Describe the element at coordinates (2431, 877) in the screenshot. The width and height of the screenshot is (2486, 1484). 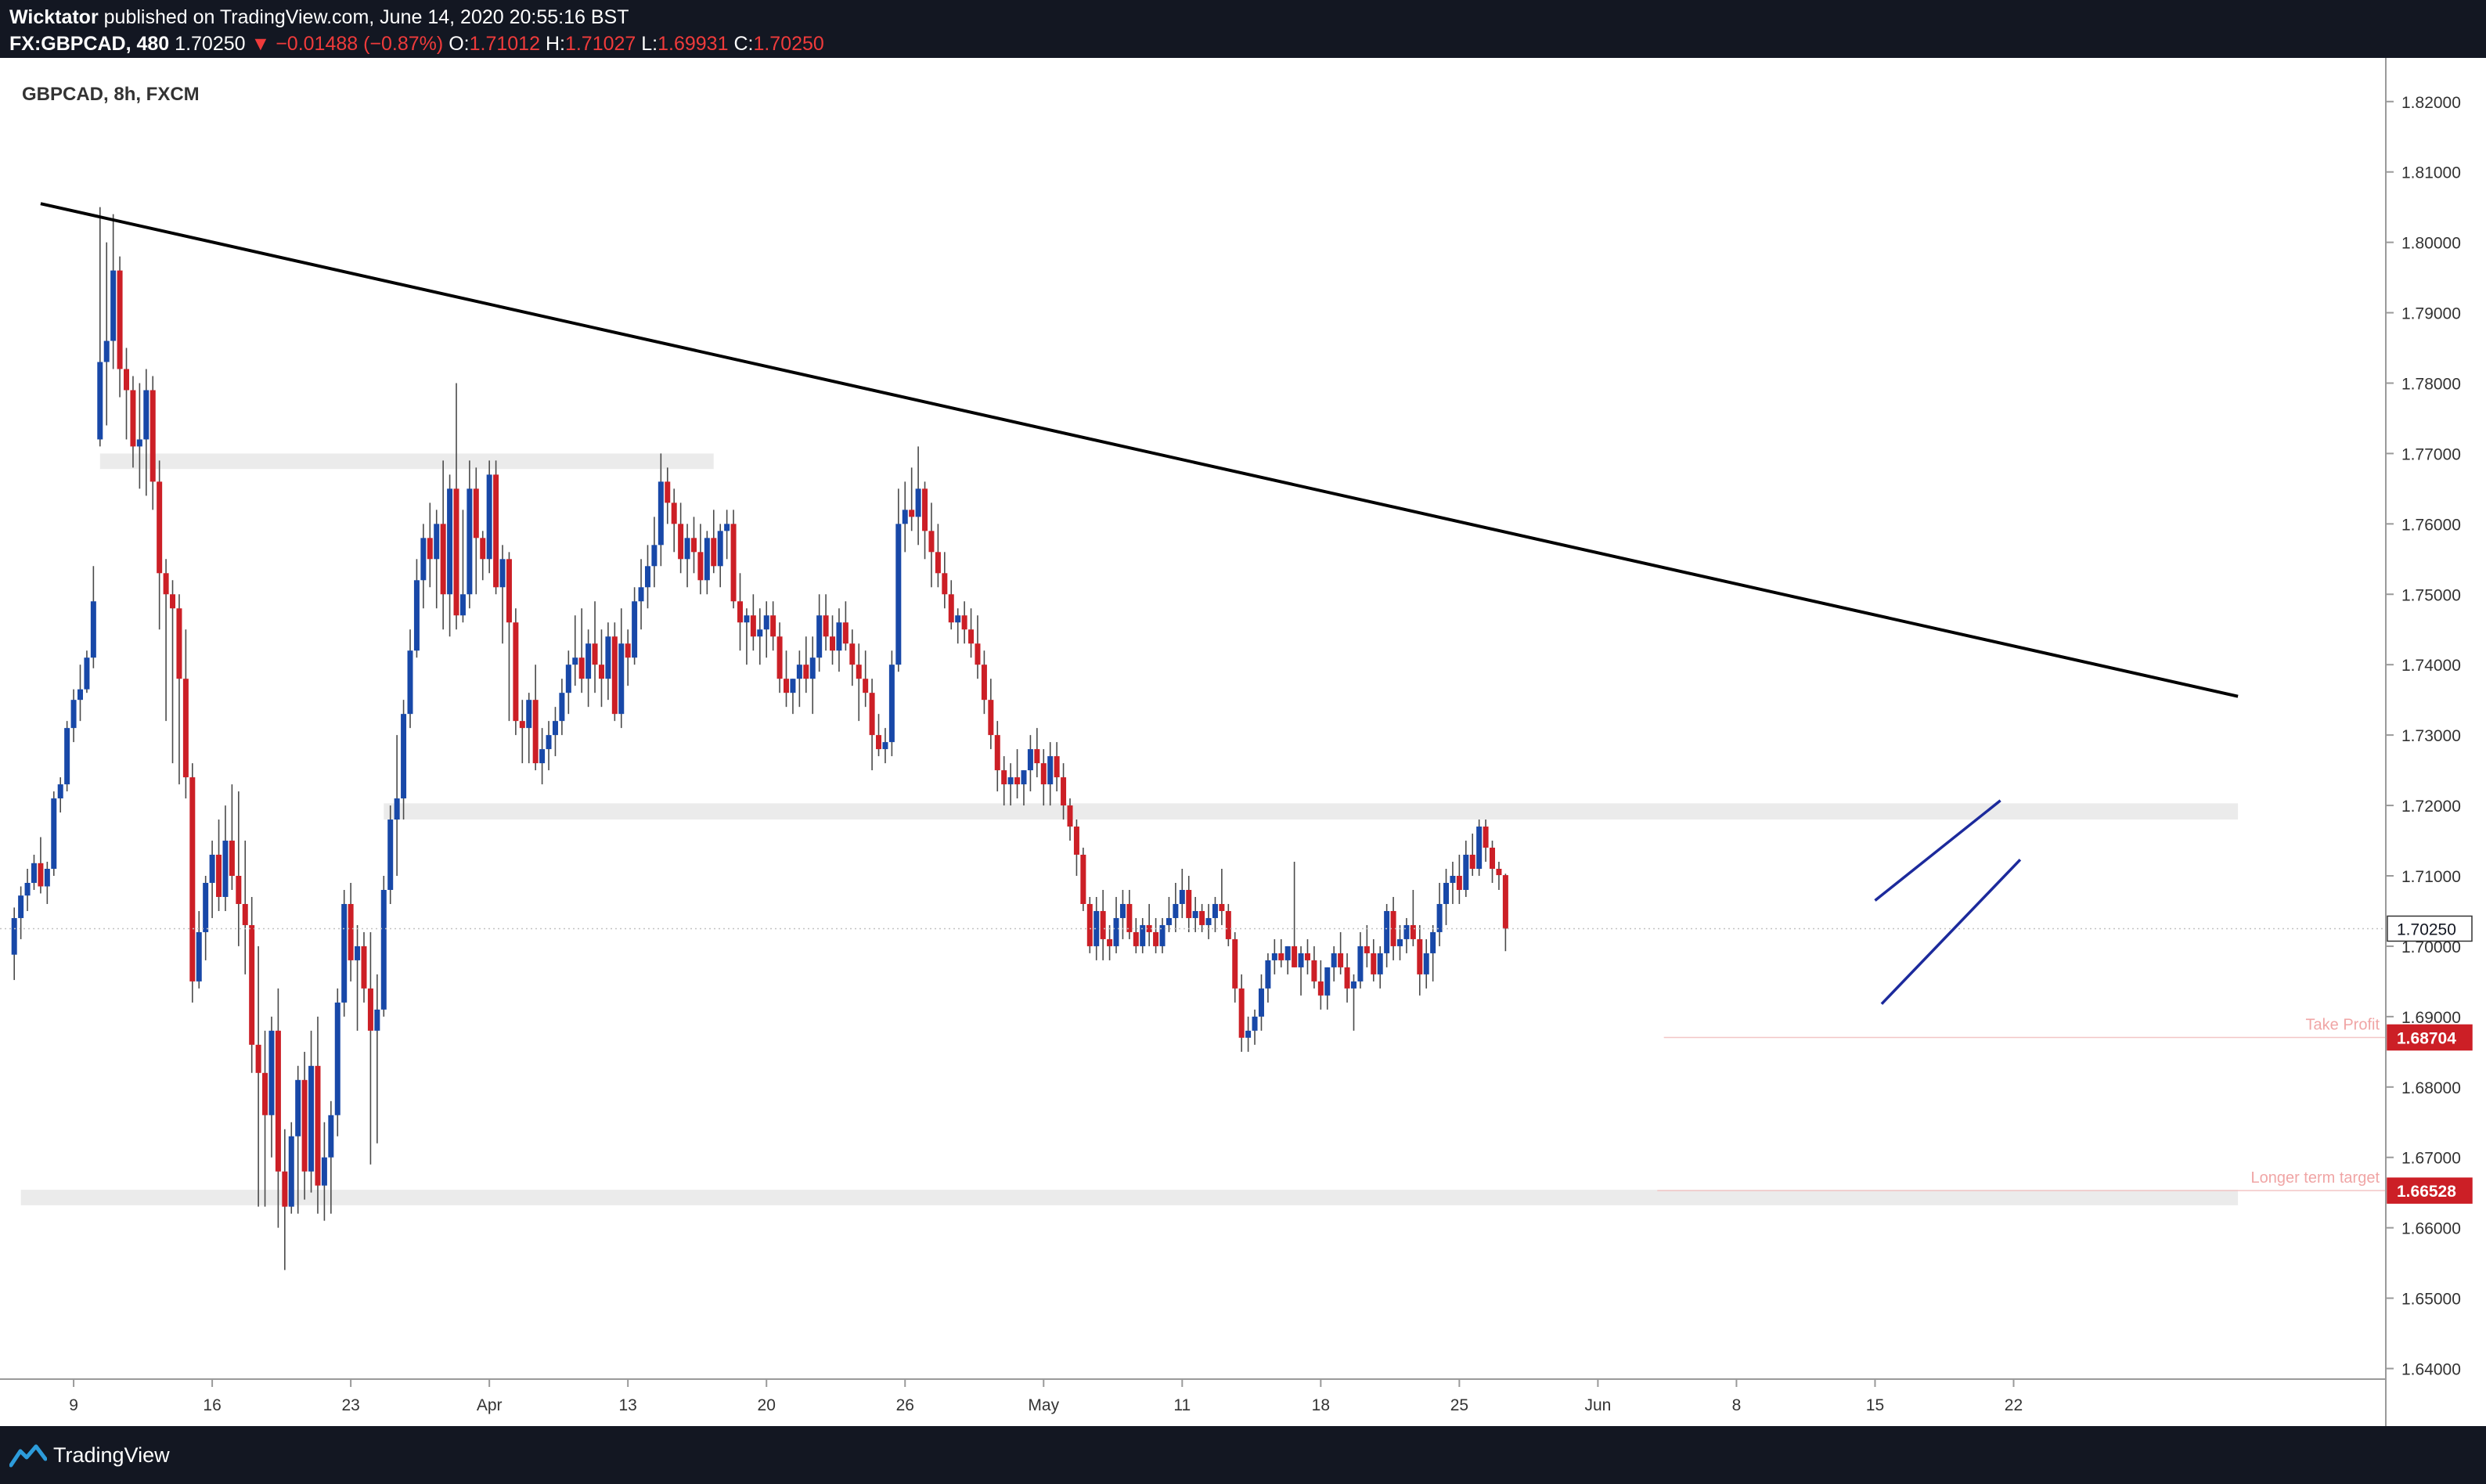
I see `y-tick-label: 1.71000` at that location.